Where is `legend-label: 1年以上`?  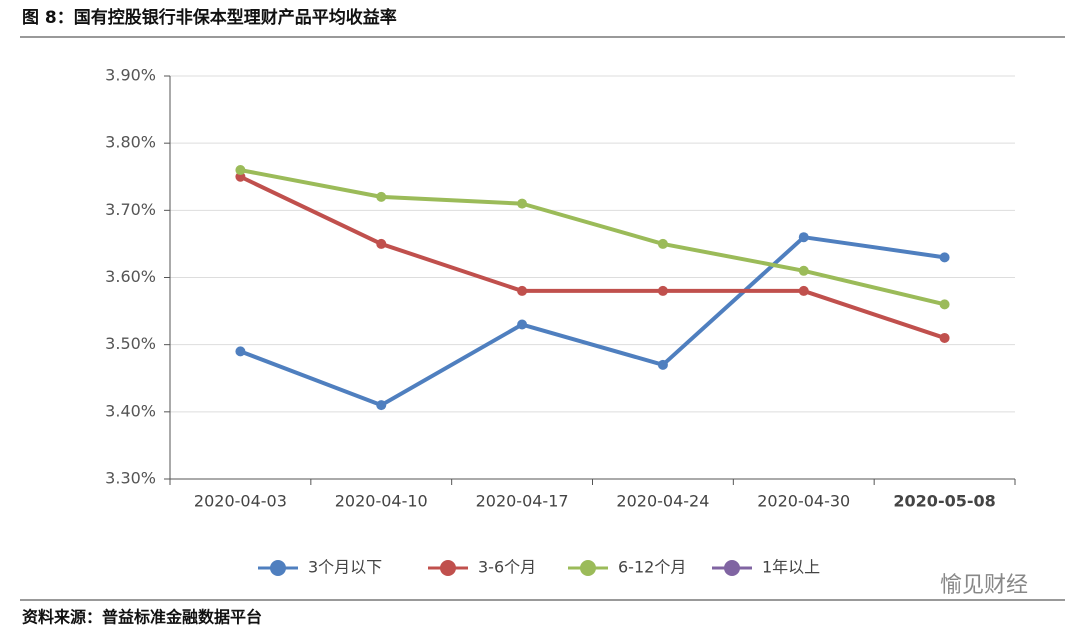
legend-label: 1年以上 is located at coordinates (791, 567).